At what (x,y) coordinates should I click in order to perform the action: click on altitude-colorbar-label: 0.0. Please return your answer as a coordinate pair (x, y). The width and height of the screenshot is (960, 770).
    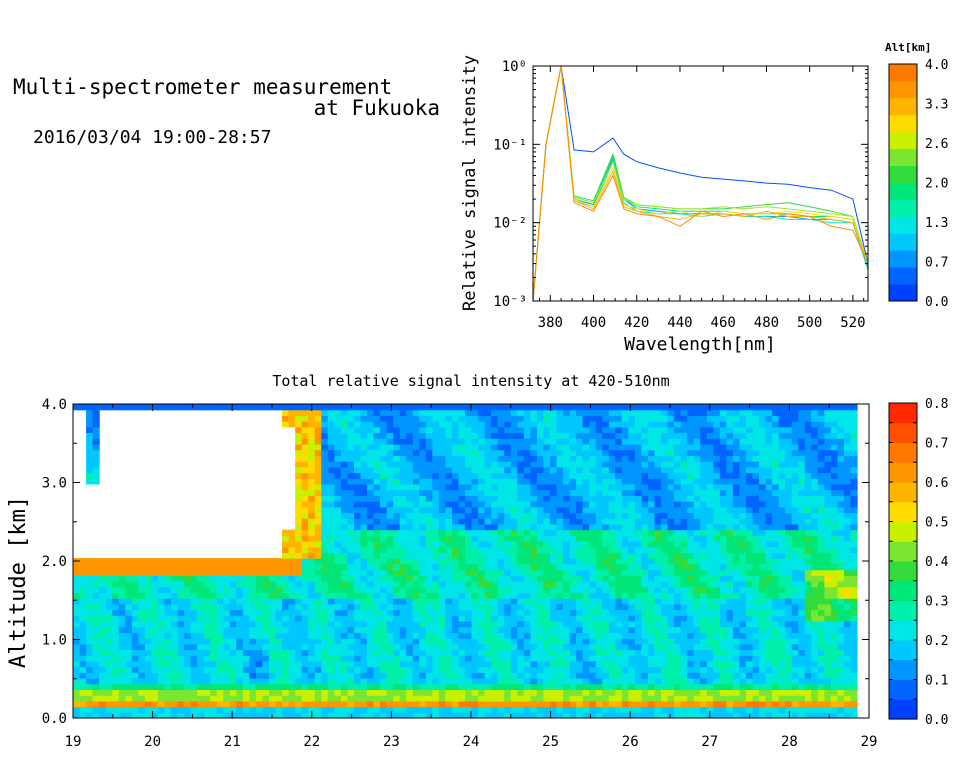
    Looking at the image, I should click on (936, 302).